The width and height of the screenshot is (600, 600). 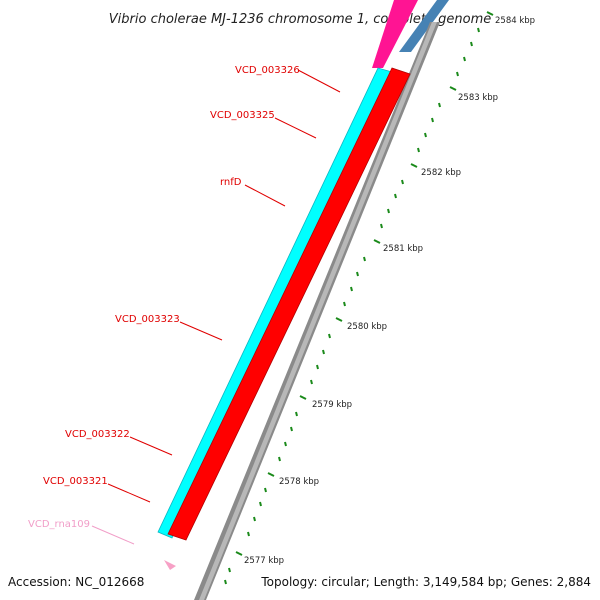 I want to click on tick-label-2578: 2578 kbp, so click(x=299, y=482).